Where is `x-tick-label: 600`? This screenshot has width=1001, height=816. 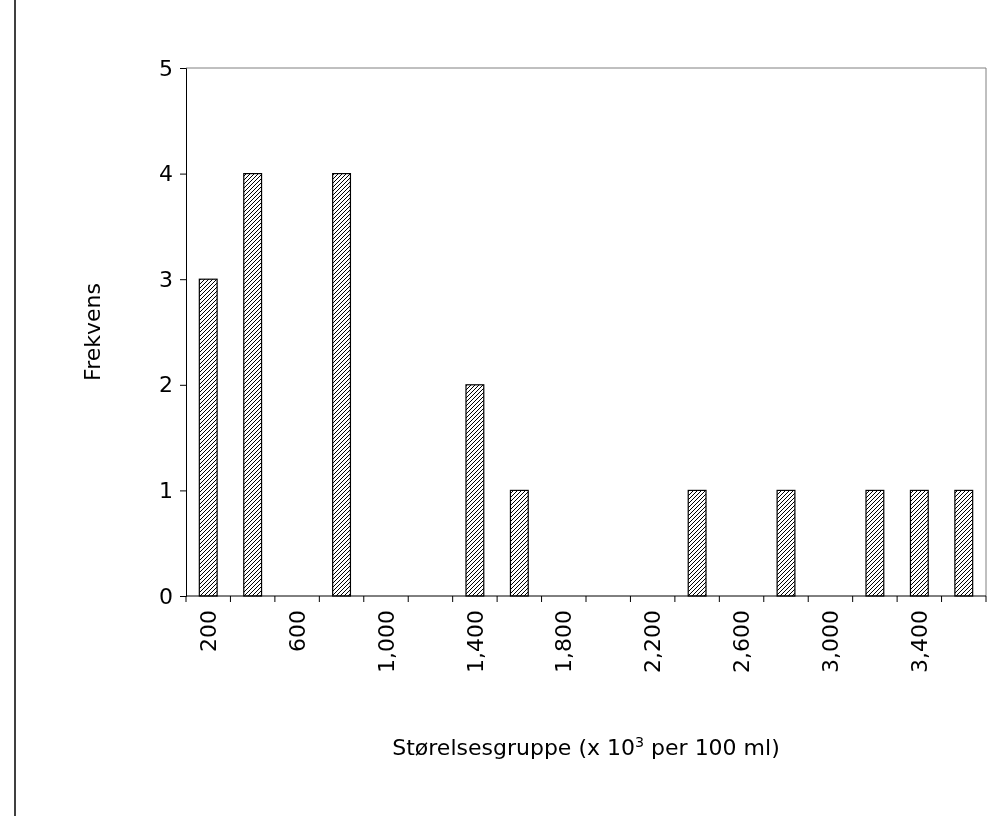 x-tick-label: 600 is located at coordinates (297, 631).